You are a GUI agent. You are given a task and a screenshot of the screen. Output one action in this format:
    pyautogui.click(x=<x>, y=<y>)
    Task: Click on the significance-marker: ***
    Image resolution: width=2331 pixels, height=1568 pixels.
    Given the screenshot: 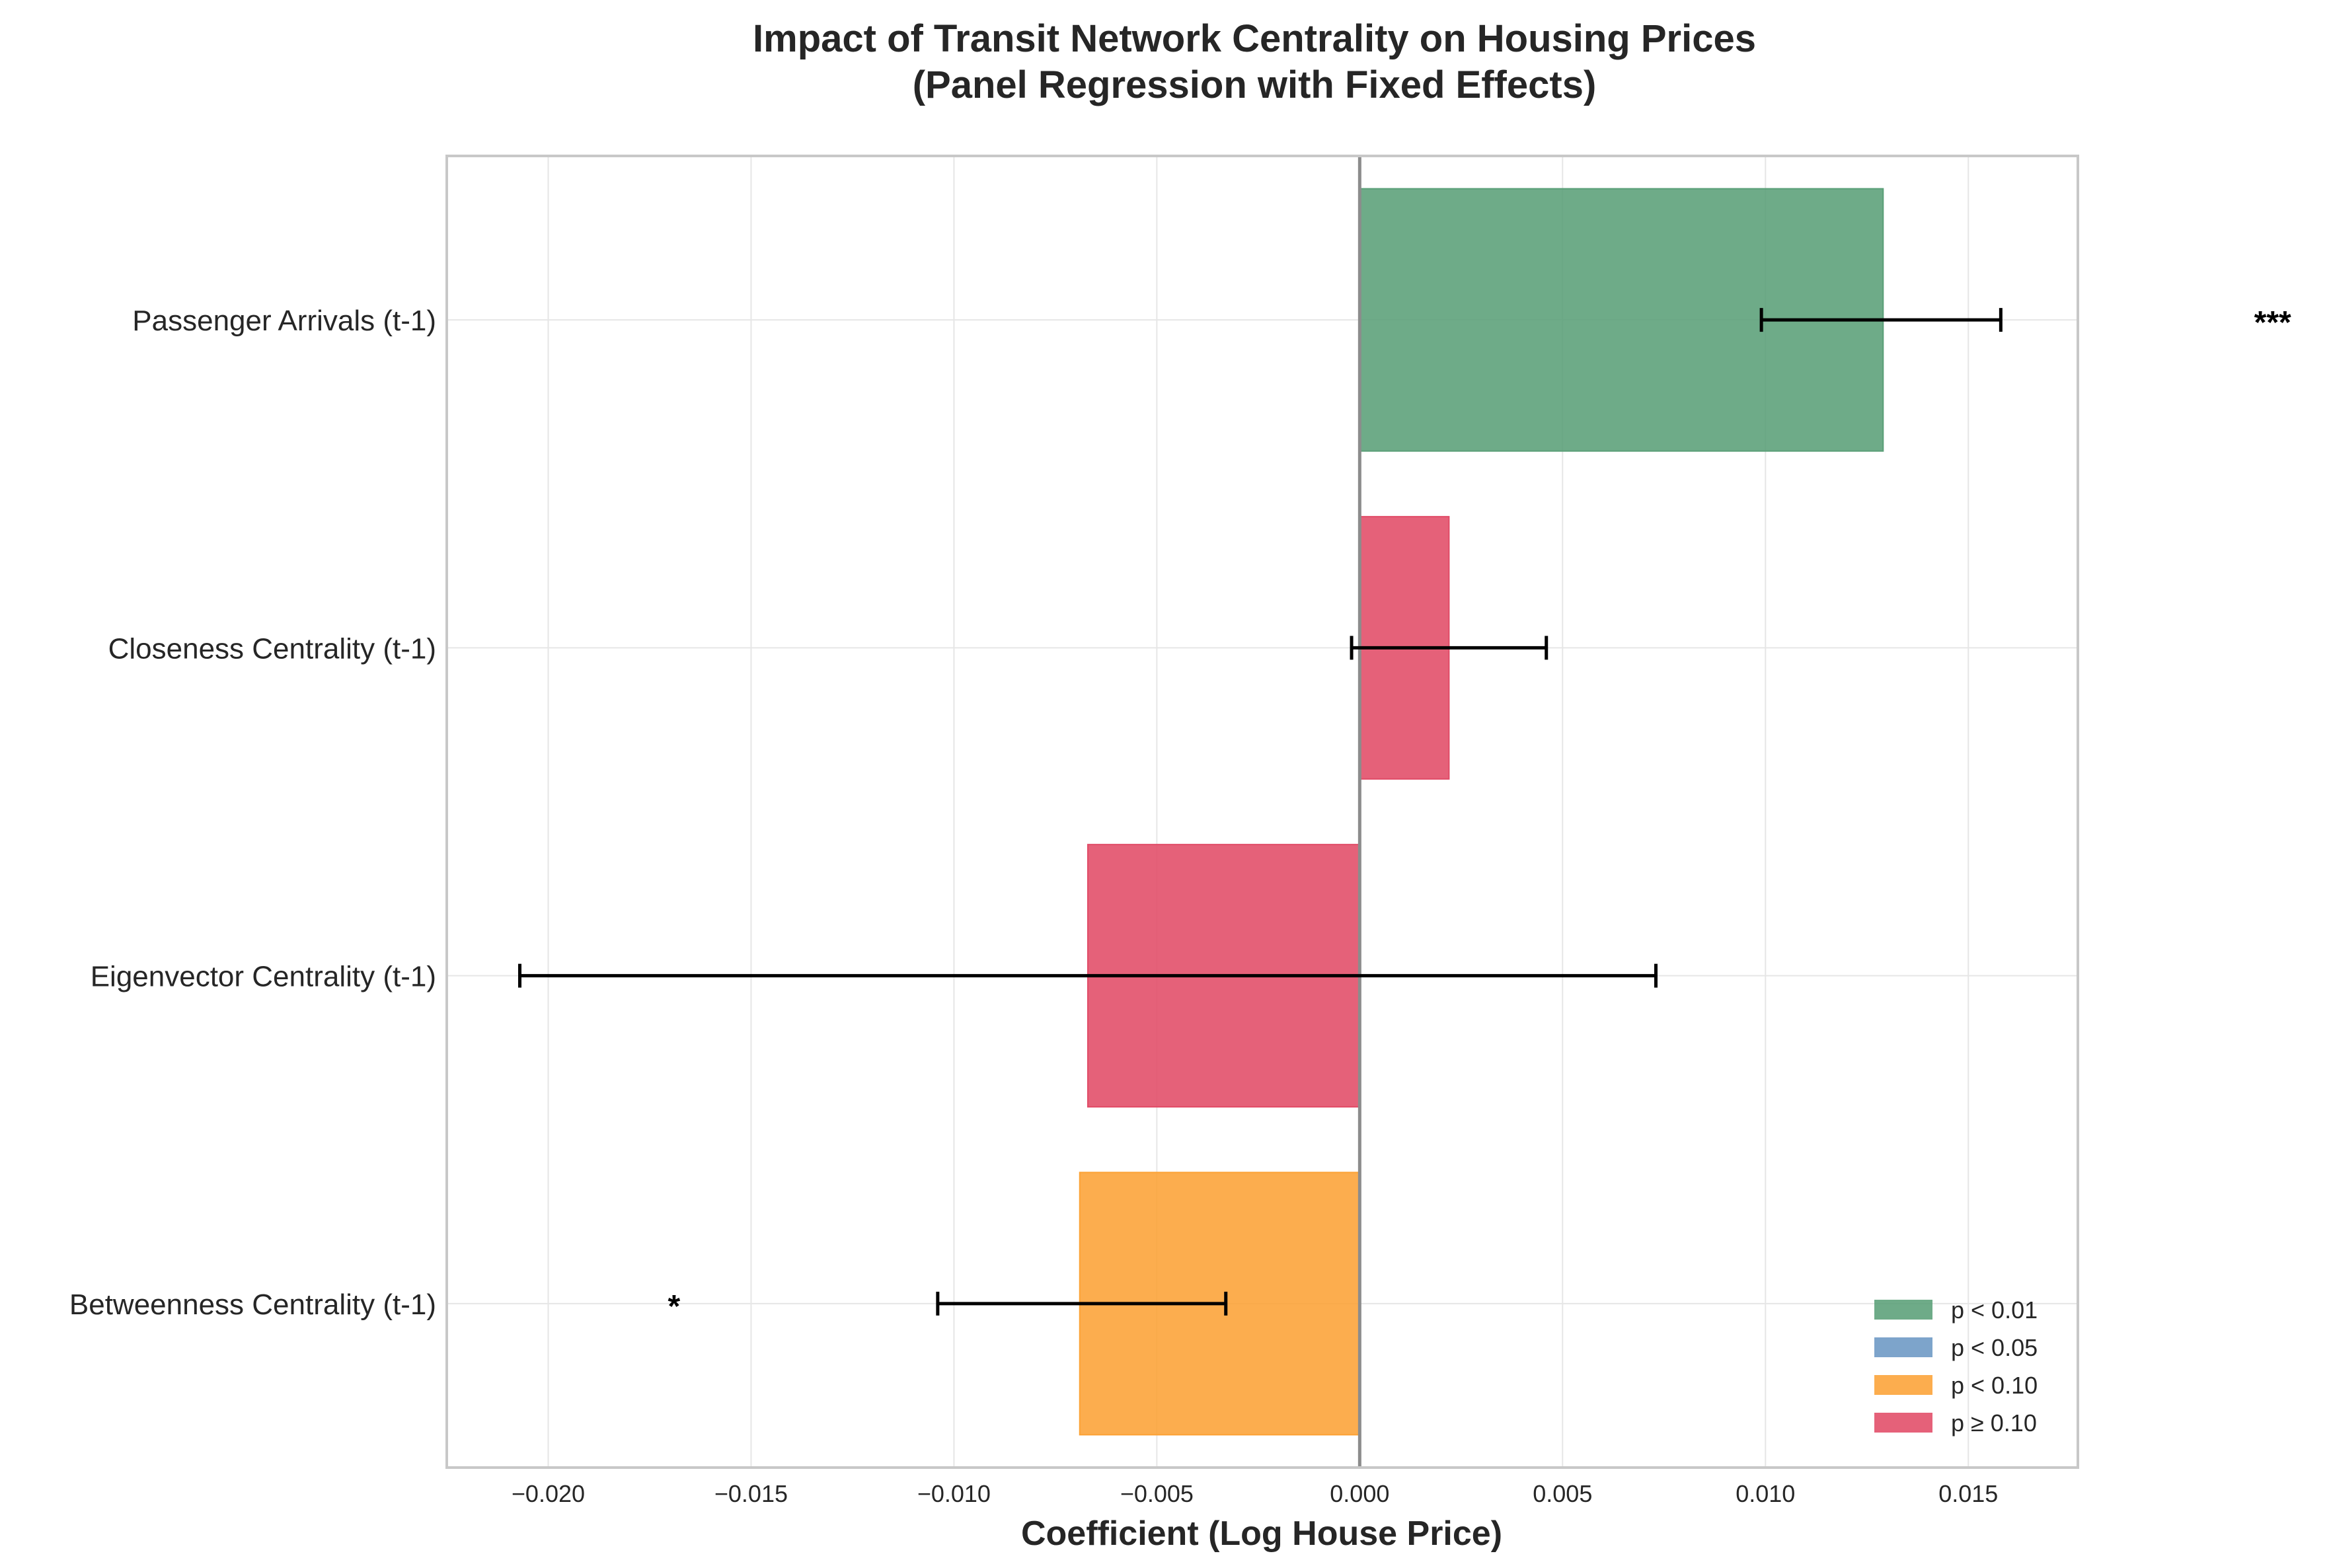 What is the action you would take?
    pyautogui.click(x=2272, y=322)
    